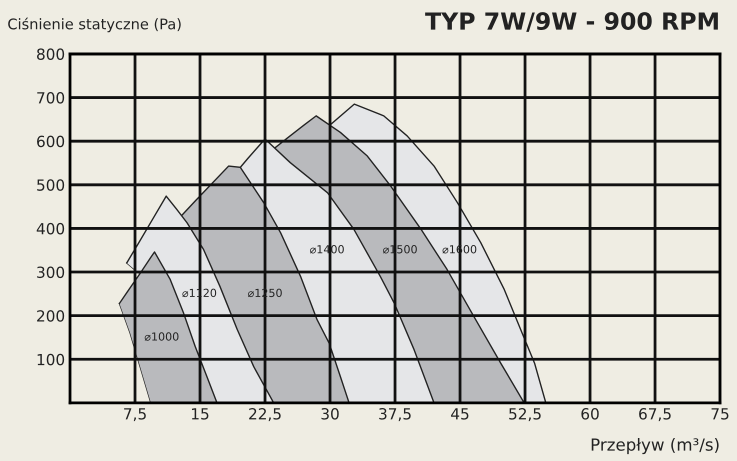  What do you see at coordinates (655, 446) in the screenshot?
I see `x-axis-title: Przepływ (m³/s)` at bounding box center [655, 446].